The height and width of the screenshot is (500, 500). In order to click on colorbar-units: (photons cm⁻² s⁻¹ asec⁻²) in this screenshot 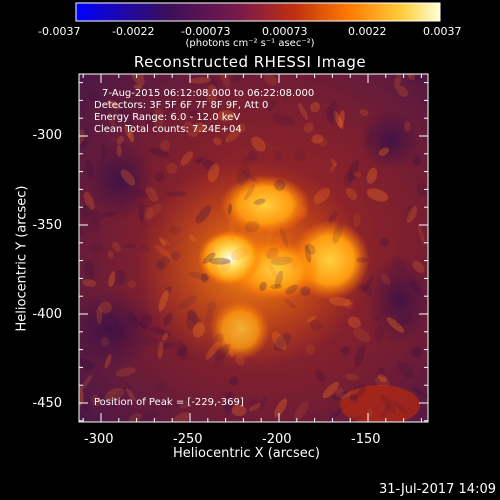, I will do `click(250, 43)`.